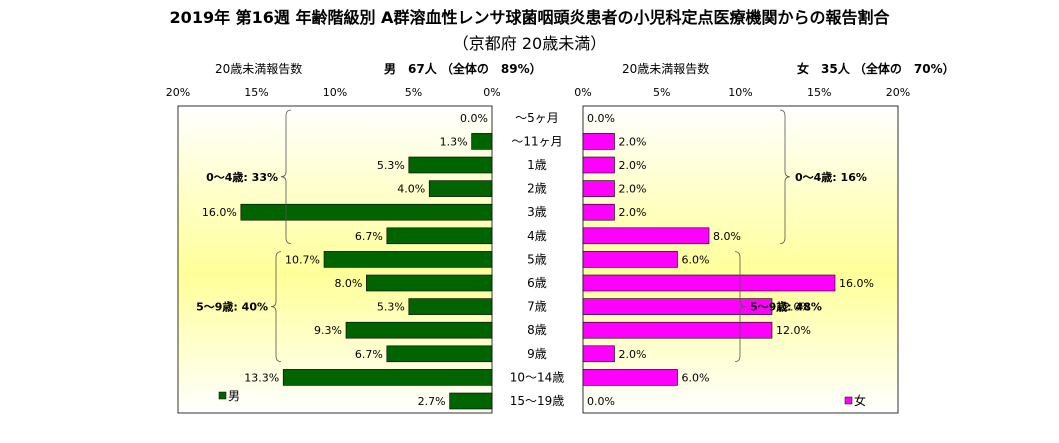 This screenshot has width=1059, height=443. What do you see at coordinates (432, 401) in the screenshot?
I see `male-data-label: 2.7%` at bounding box center [432, 401].